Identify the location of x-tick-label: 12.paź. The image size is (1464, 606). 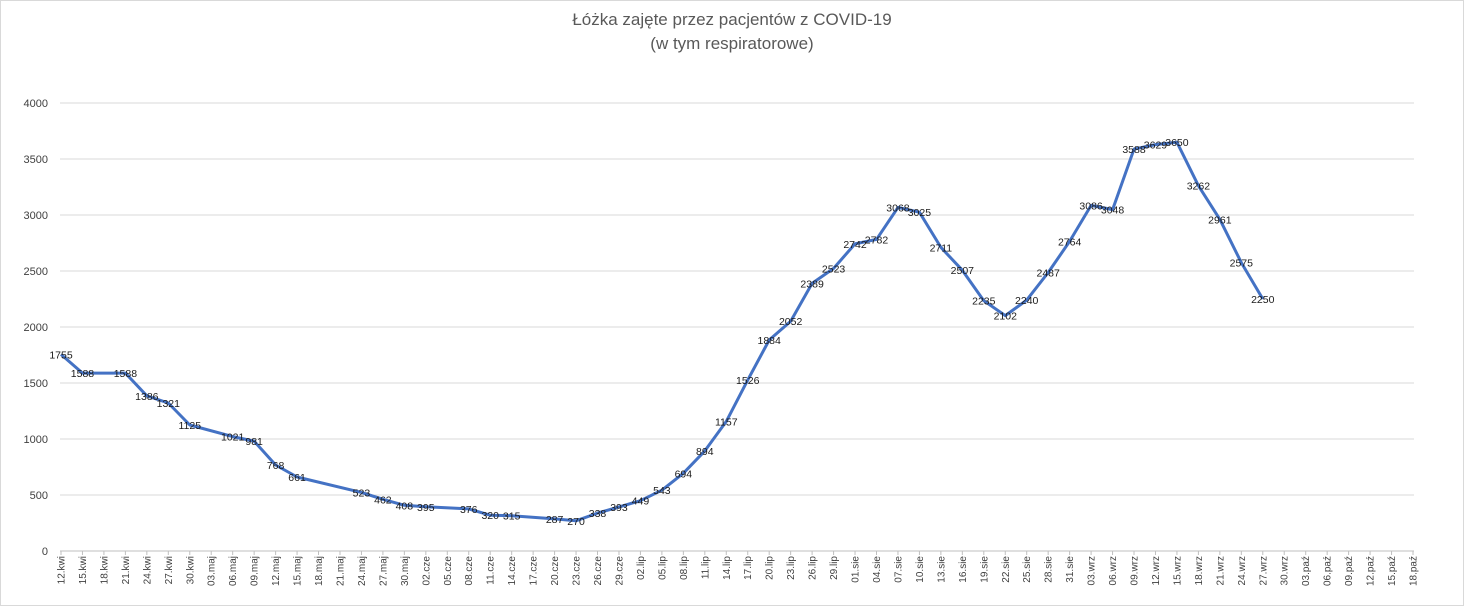
(1371, 571).